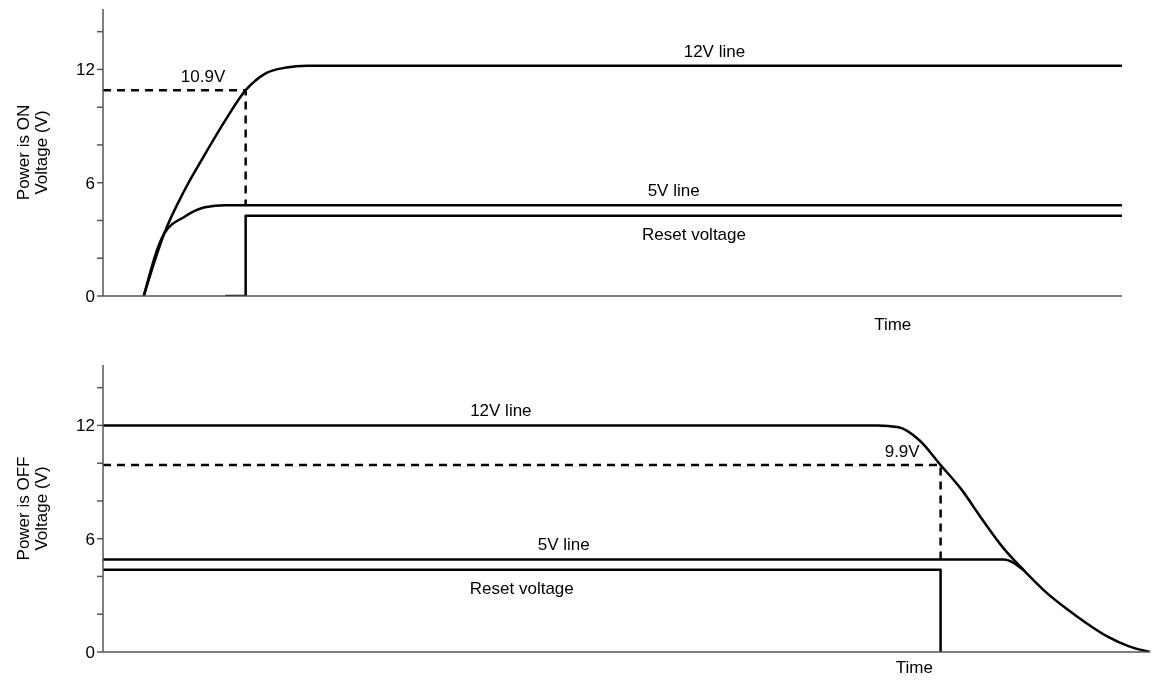 This screenshot has width=1152, height=686. I want to click on annotation: 9.9V, so click(902, 452).